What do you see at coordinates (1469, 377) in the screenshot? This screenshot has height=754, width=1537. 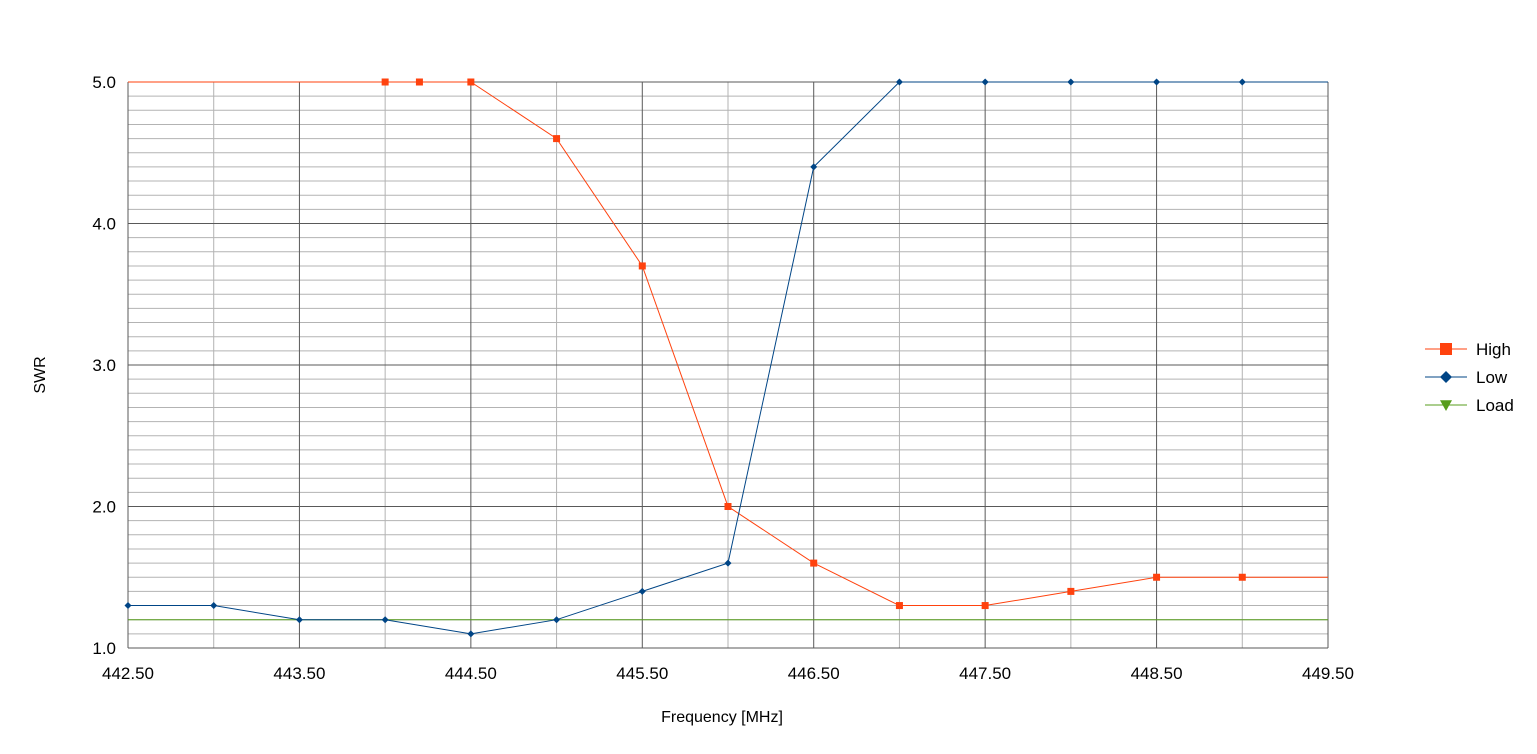 I see `legend: High Low Load` at bounding box center [1469, 377].